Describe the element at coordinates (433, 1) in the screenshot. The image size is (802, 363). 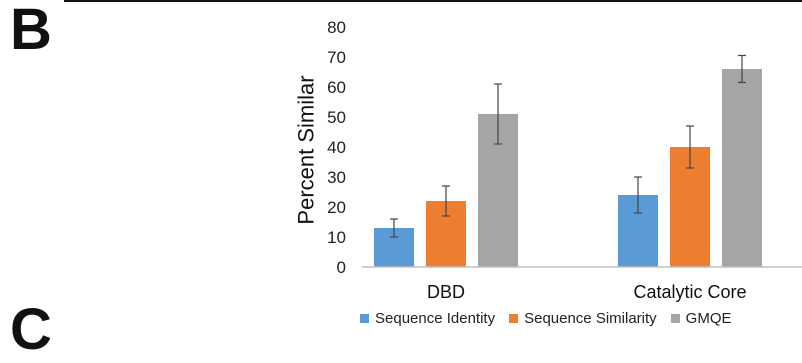
I see `panel-border-top` at that location.